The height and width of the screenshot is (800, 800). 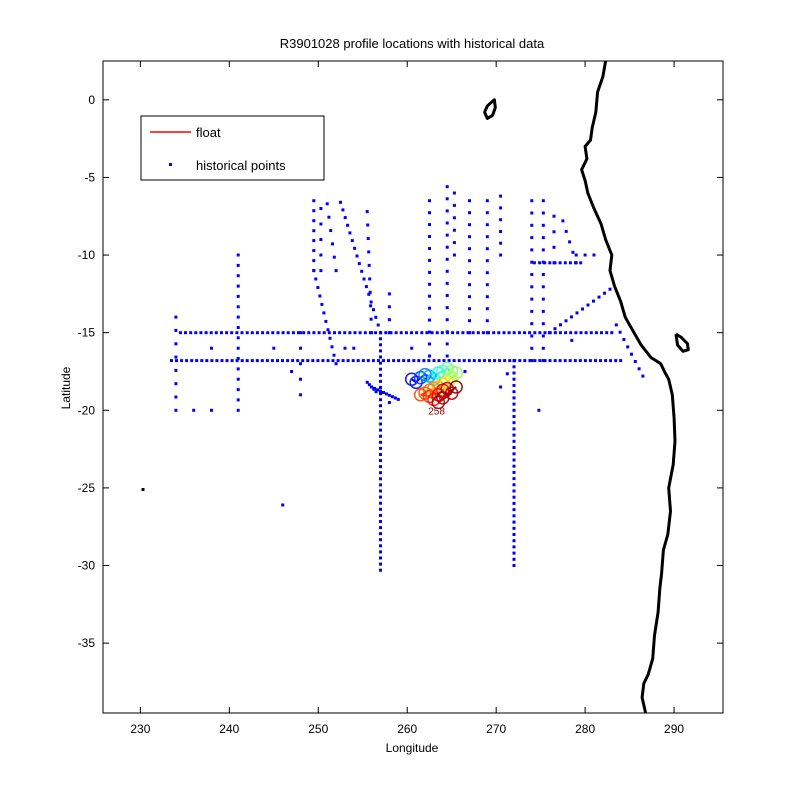 What do you see at coordinates (208, 132) in the screenshot?
I see `legend-float-label: float` at bounding box center [208, 132].